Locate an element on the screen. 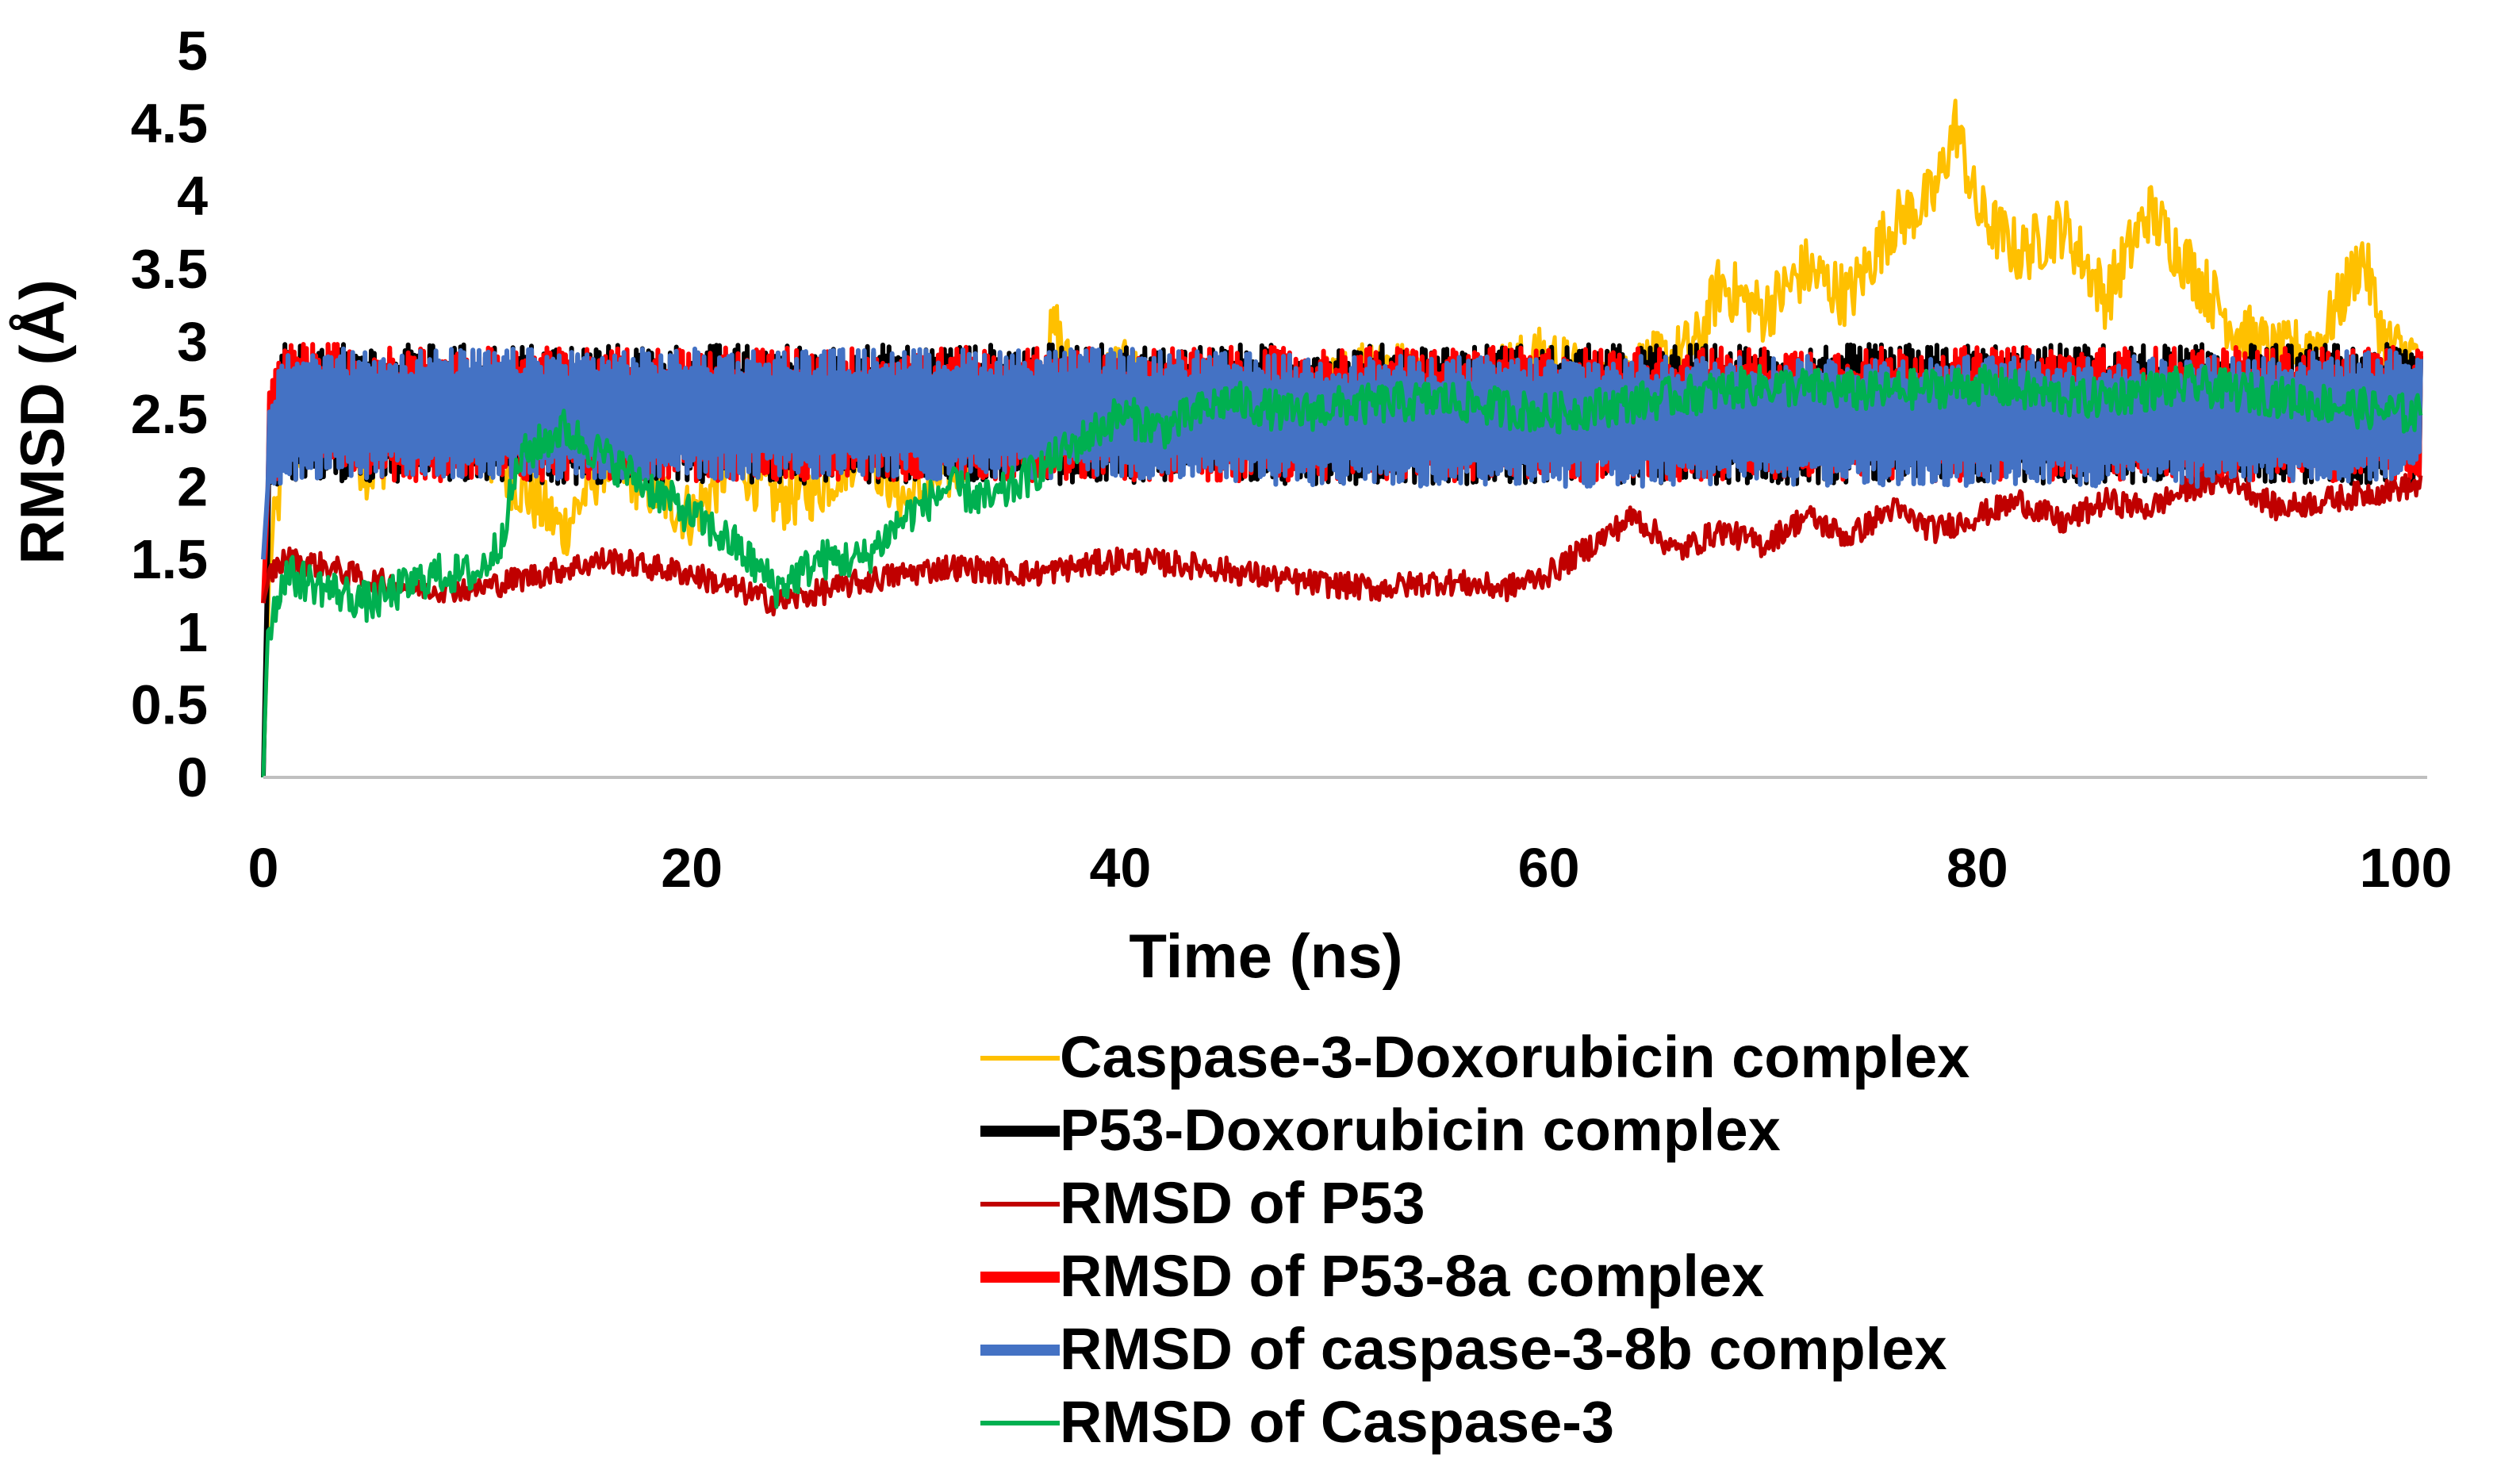  x-tick-label: 20 is located at coordinates (692, 868).